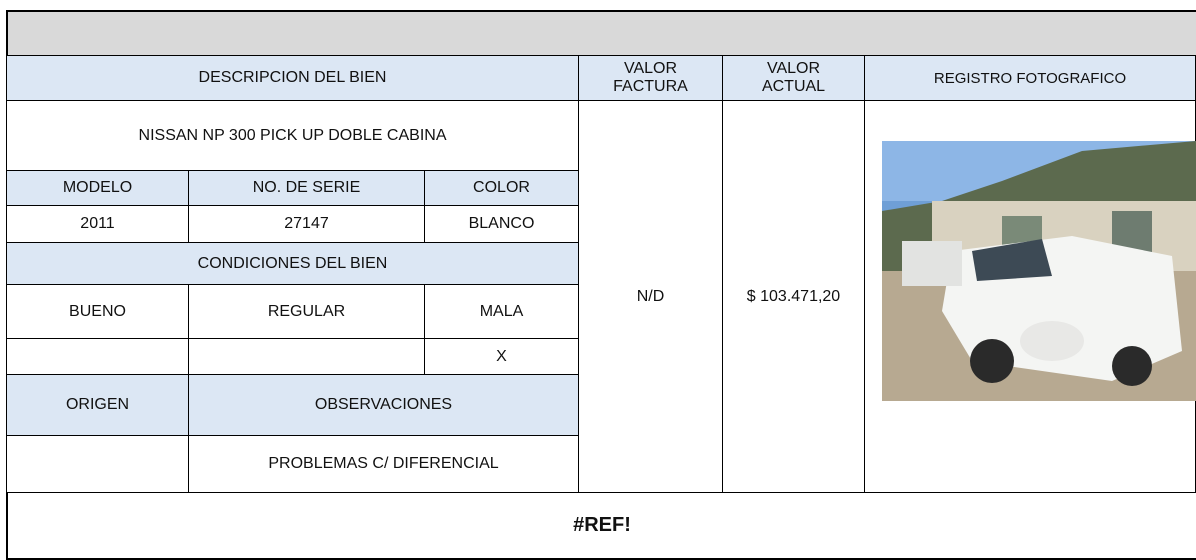 The width and height of the screenshot is (1196, 560). I want to click on cell-text: ORIGEN, so click(97, 404).